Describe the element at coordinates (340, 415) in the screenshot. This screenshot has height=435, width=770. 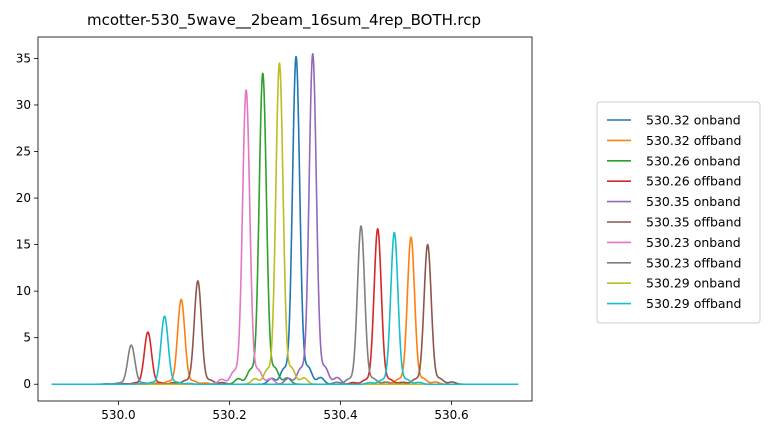
I see `x-tick-label: 530.4` at that location.